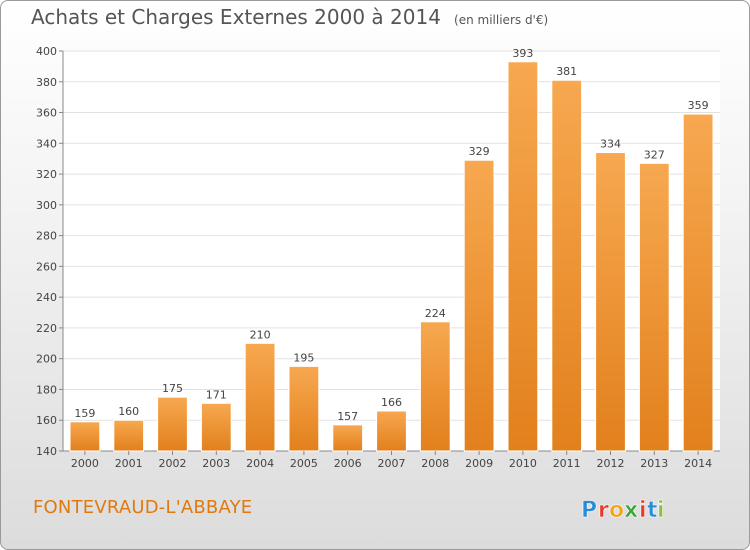 This screenshot has height=550, width=750. Describe the element at coordinates (631, 510) in the screenshot. I see `logo-letter: x` at that location.